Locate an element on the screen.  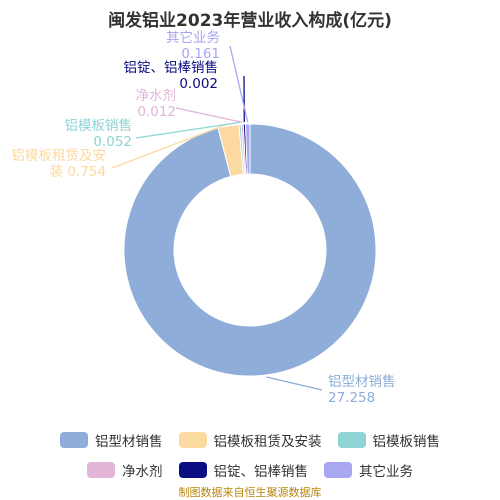
callout-value-3: 0.012 is located at coordinates (156, 112).